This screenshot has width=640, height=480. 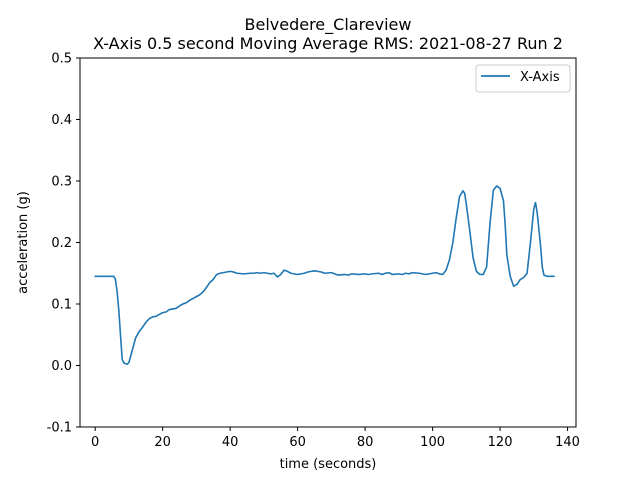 I want to click on x-axis-ticks: 0 20 40 60 80 100 120 140, so click(x=335, y=438).